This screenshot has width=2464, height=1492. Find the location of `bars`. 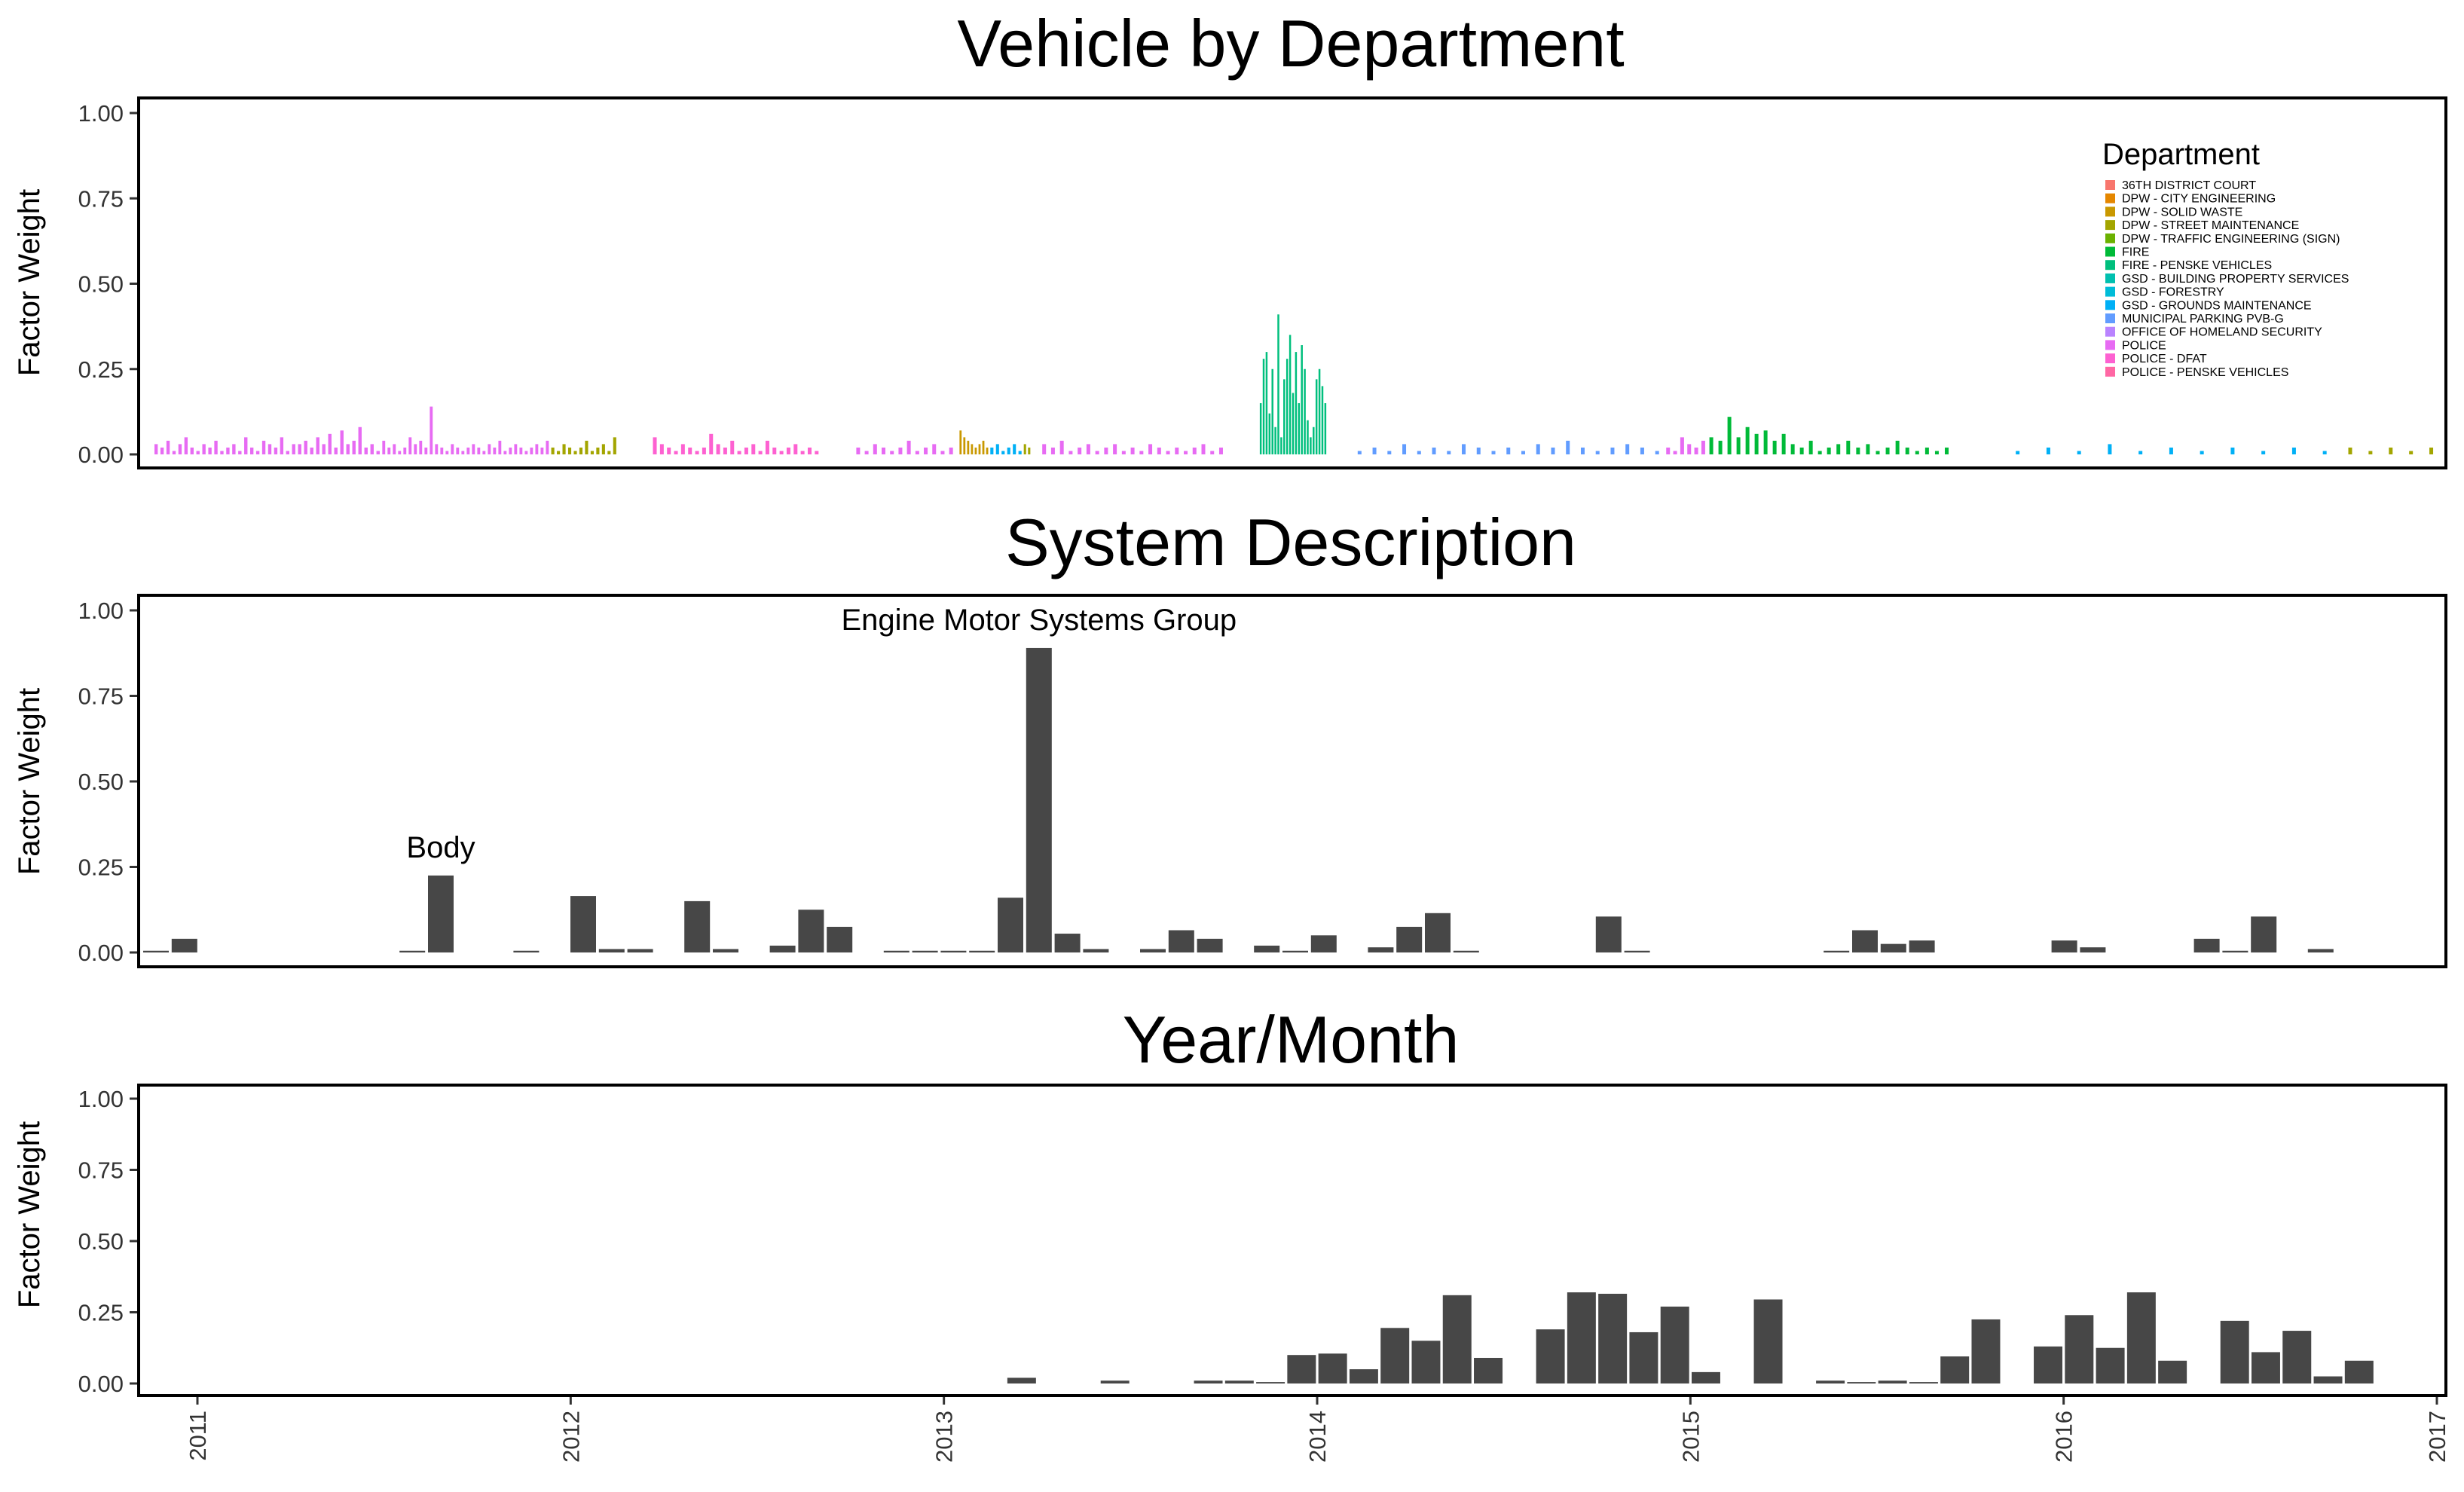

bars is located at coordinates (1294, 384).